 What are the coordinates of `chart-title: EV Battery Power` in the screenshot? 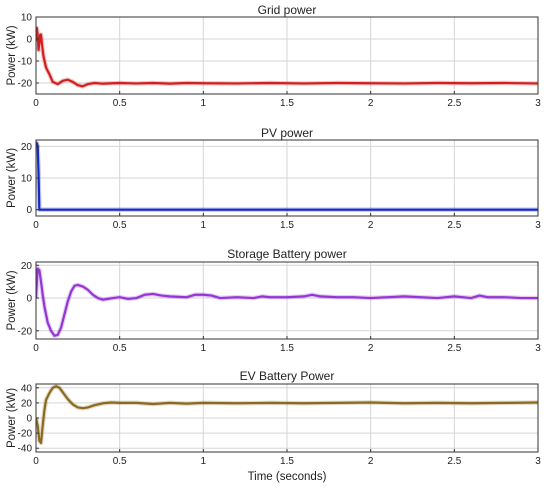 It's located at (287, 376).